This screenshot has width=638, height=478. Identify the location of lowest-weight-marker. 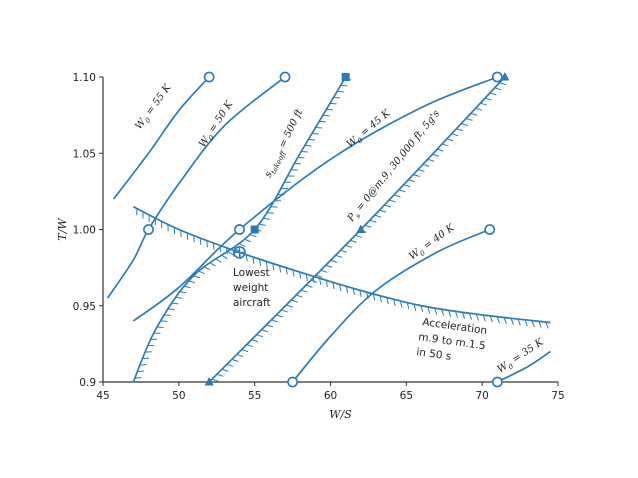
(239, 252).